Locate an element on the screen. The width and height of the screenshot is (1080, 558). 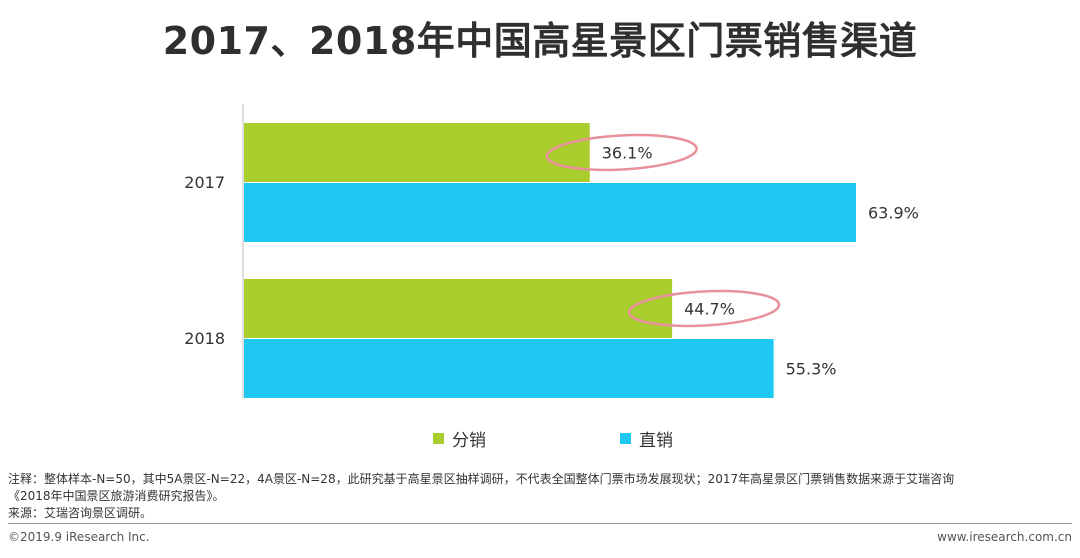
legend-label-distribution: 分销 is located at coordinates (469, 441).